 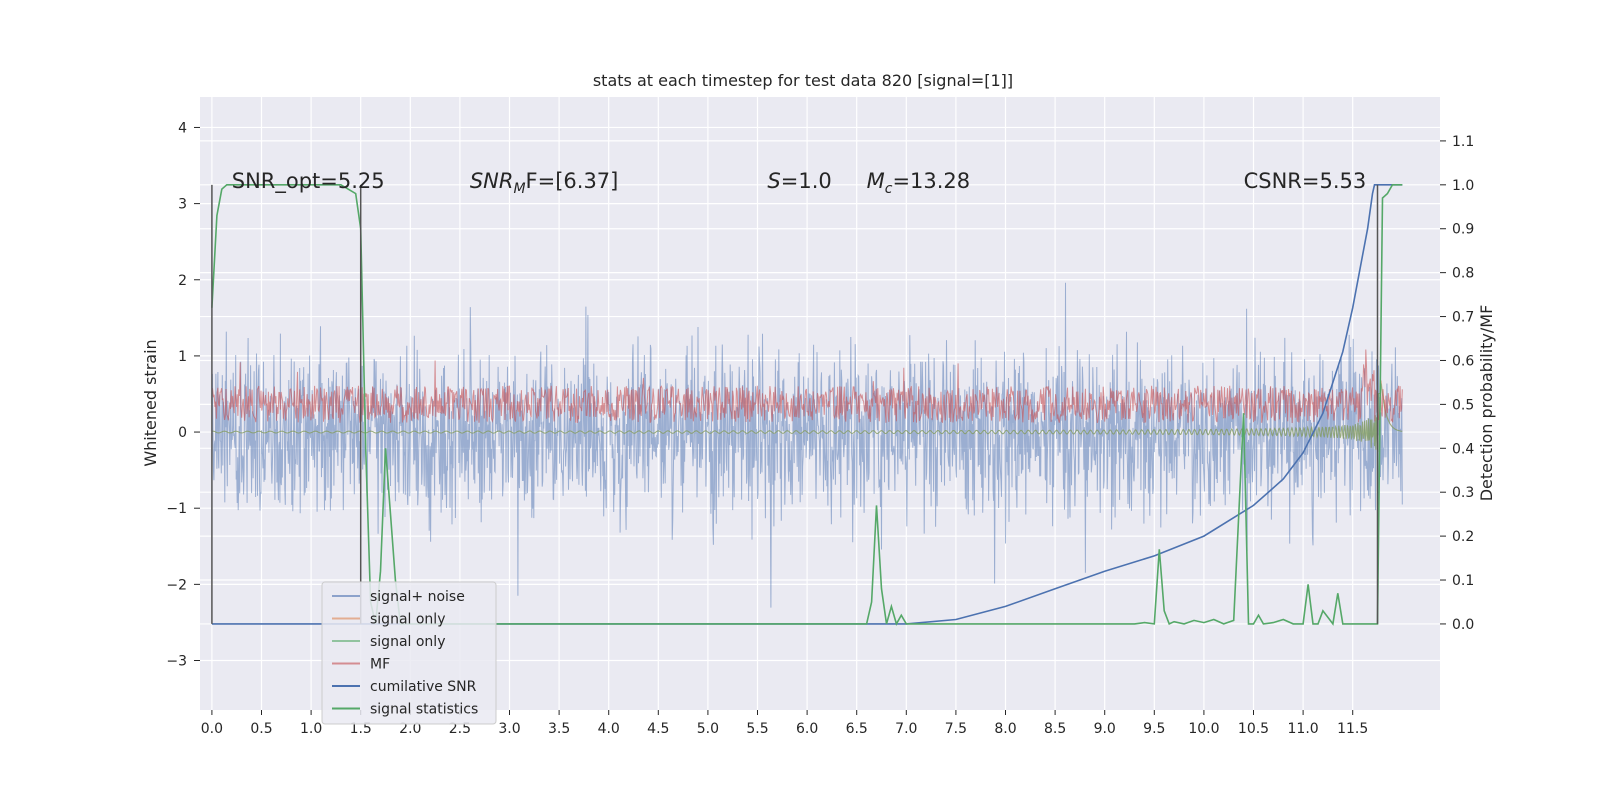 I want to click on x-tick-label: 0.5, so click(x=261, y=729).